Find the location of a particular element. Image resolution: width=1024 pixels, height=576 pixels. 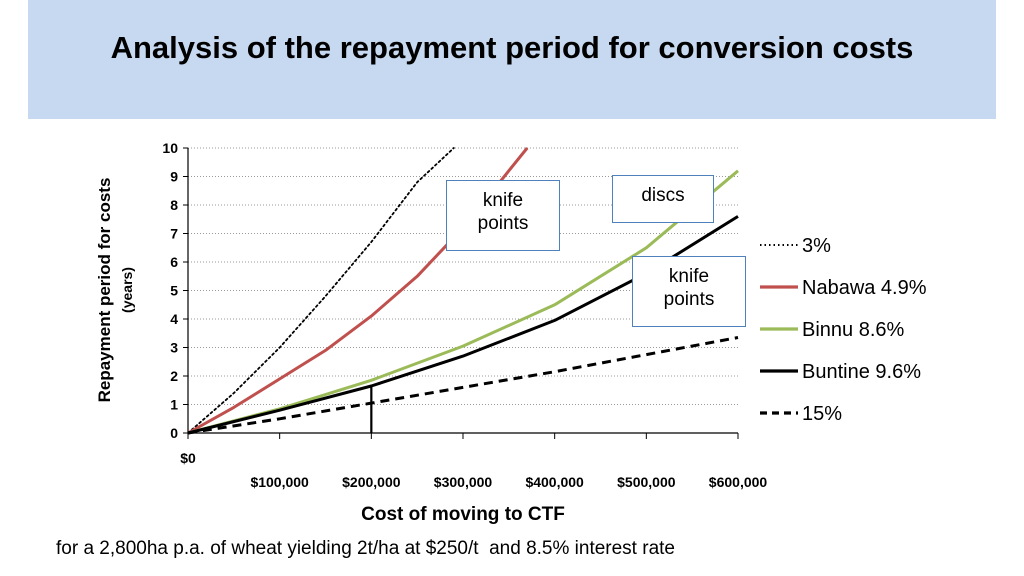

legend-label-2: Binnu 8.6% is located at coordinates (853, 330).